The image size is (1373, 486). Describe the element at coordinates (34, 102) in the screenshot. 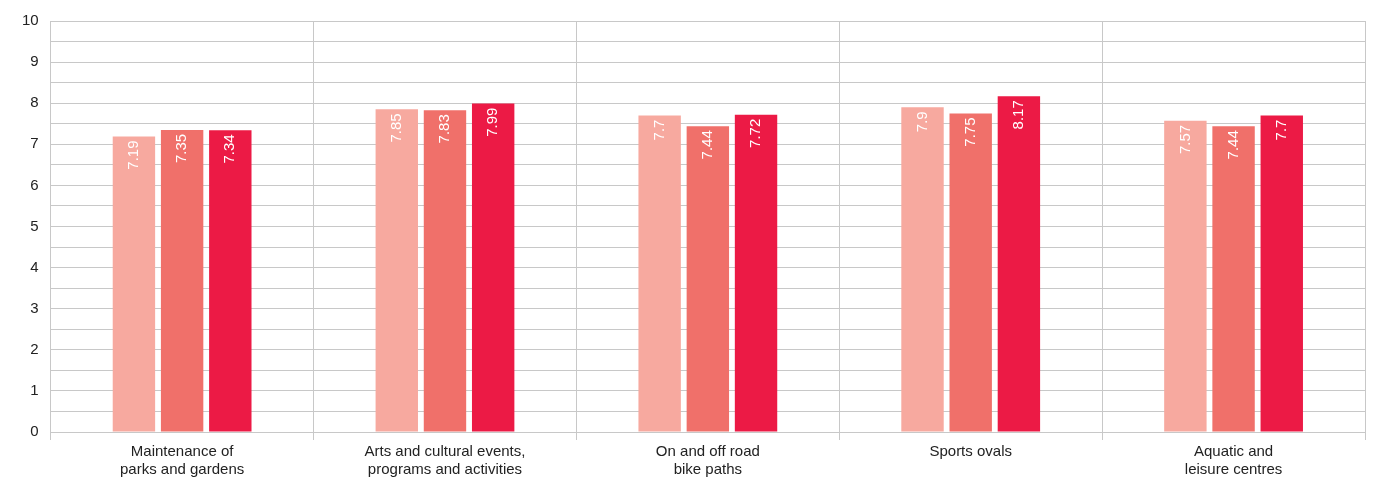

I see `y-tick-label: 8` at that location.